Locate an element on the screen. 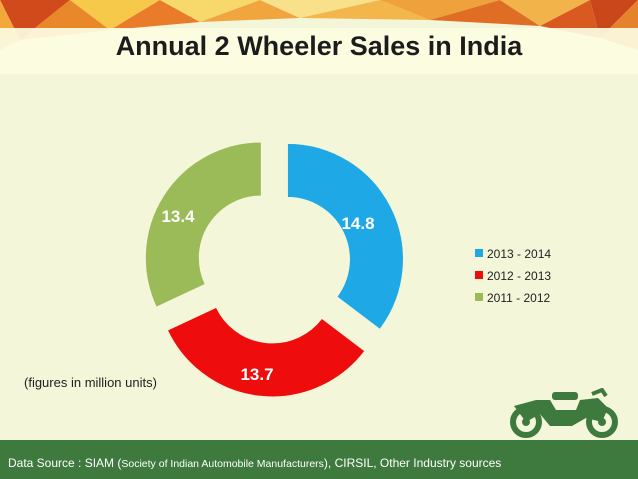 This screenshot has width=638, height=479. slice-value-label-3: 13.4 is located at coordinates (178, 216).